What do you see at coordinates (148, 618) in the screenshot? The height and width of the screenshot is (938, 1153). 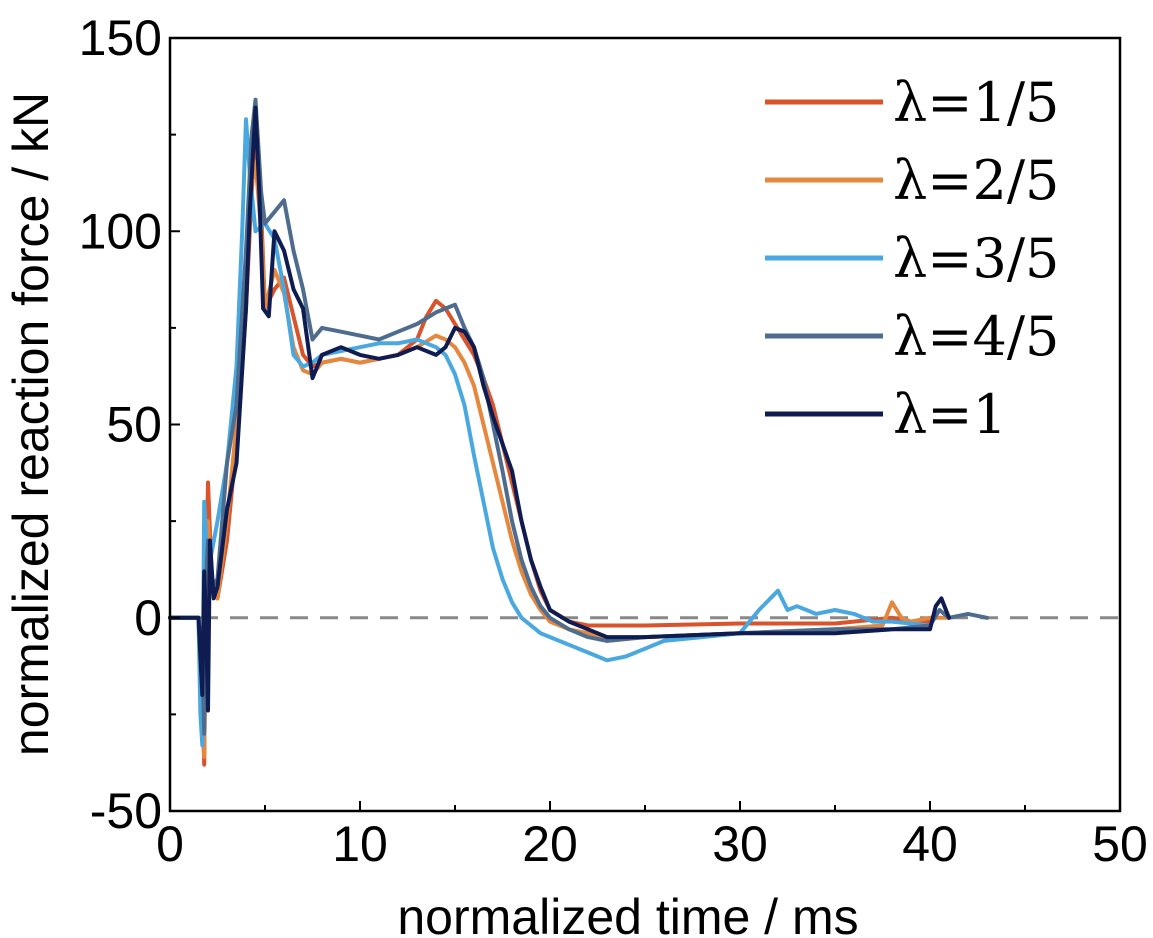 I see `y-tick-label: 0` at bounding box center [148, 618].